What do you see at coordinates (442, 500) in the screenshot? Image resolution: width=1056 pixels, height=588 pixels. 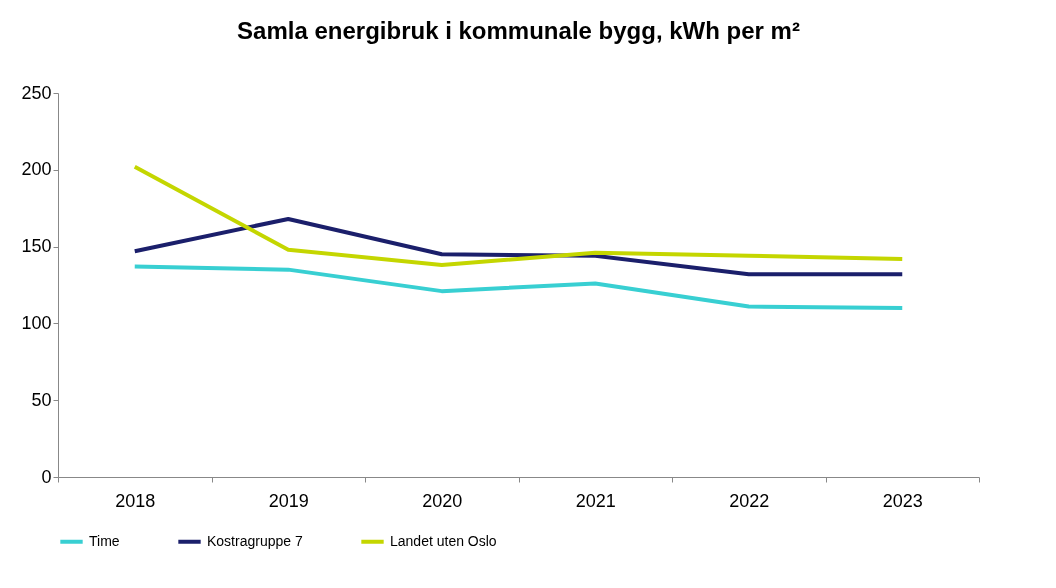 I see `x-tick-label: 2020` at bounding box center [442, 500].